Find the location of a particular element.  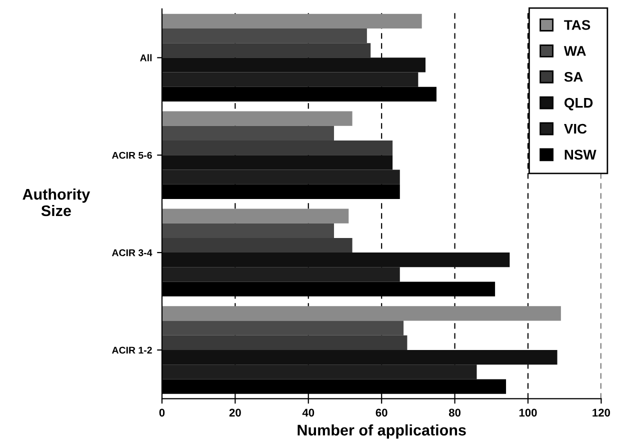

x-tick-label: 0 is located at coordinates (162, 412).